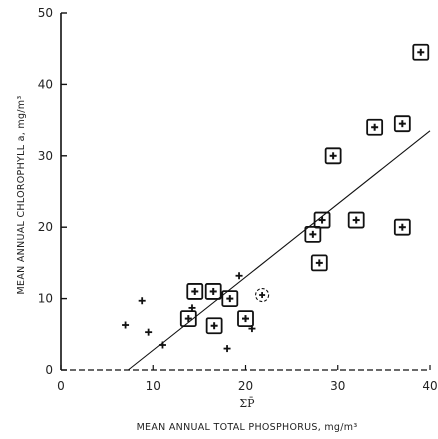  Describe the element at coordinates (262, 295) in the screenshot. I see `circled-plus-point` at that location.